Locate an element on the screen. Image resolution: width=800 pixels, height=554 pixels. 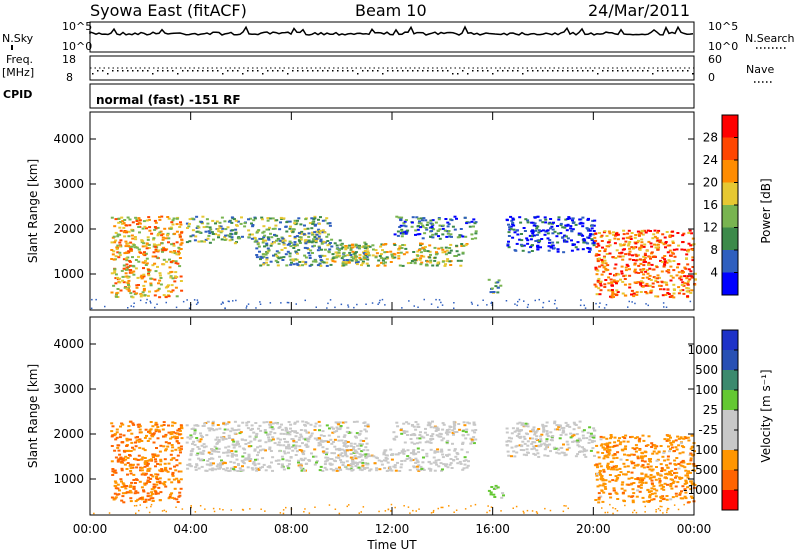
beam-label: Beam 10 is located at coordinates (391, 10).